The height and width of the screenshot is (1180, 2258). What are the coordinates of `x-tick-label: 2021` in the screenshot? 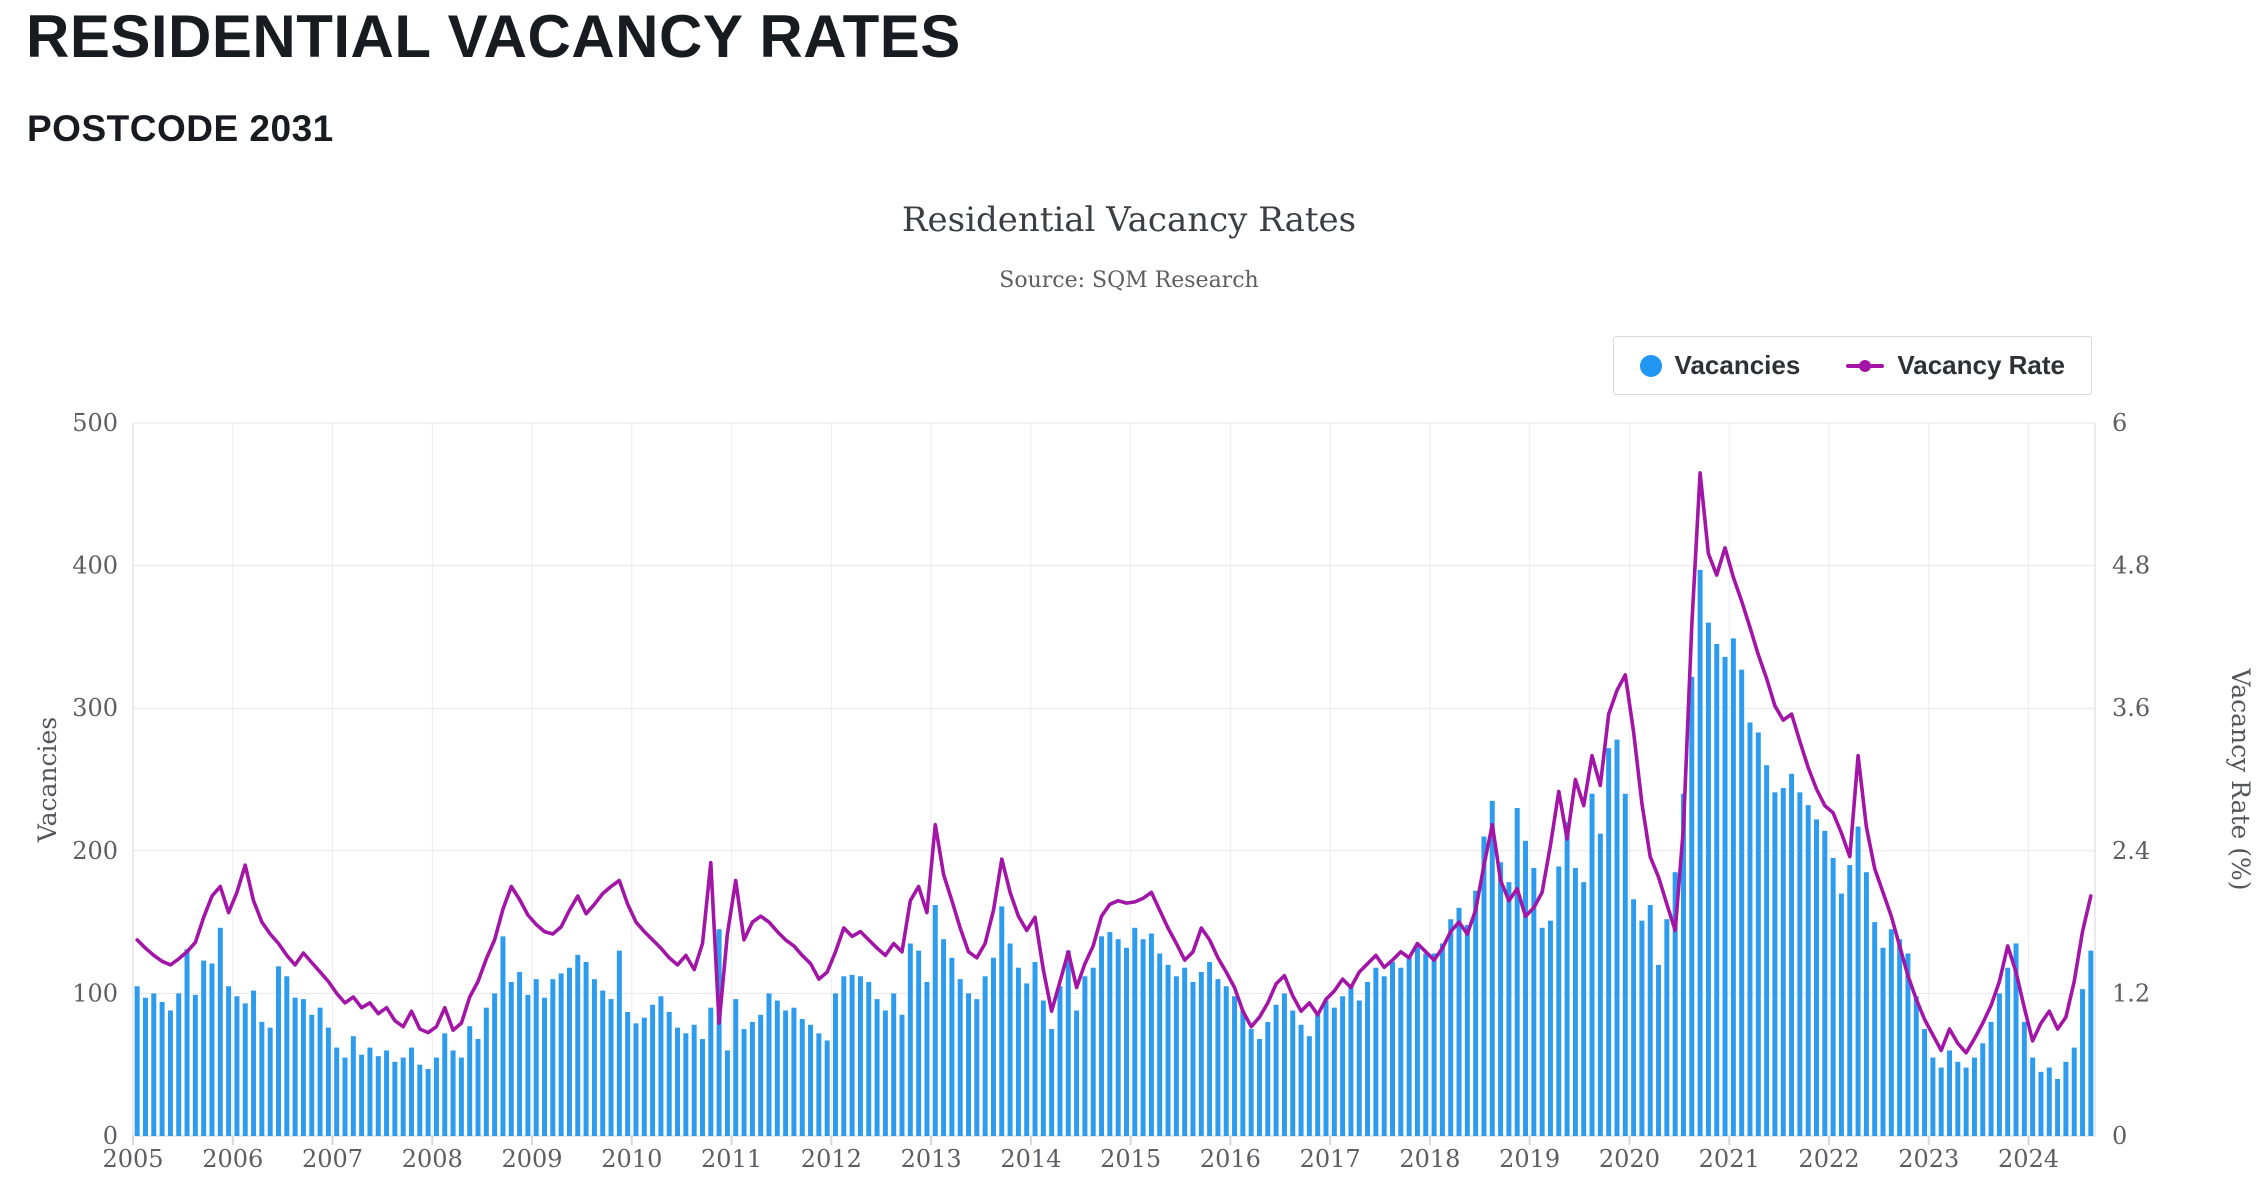 It's located at (1729, 1159).